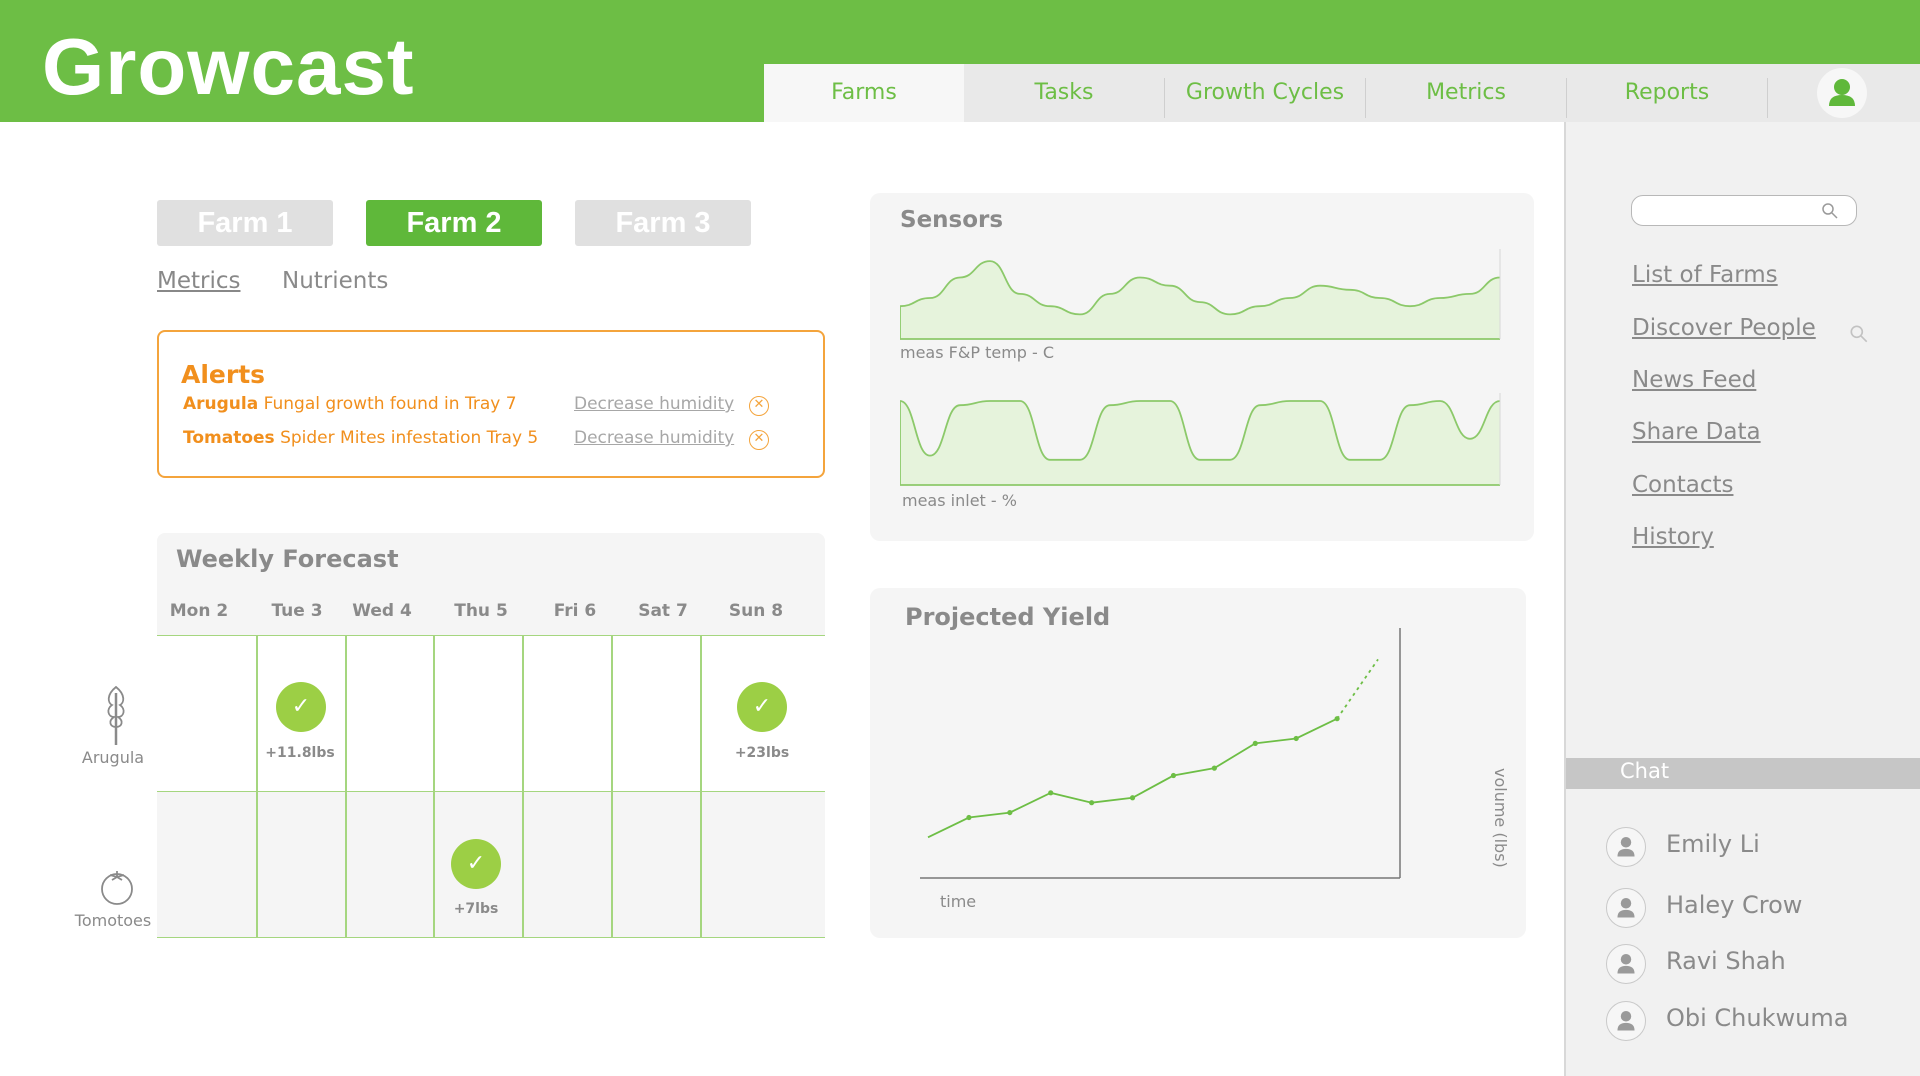 This screenshot has width=1920, height=1076. I want to click on day-label: Mon 2, so click(199, 611).